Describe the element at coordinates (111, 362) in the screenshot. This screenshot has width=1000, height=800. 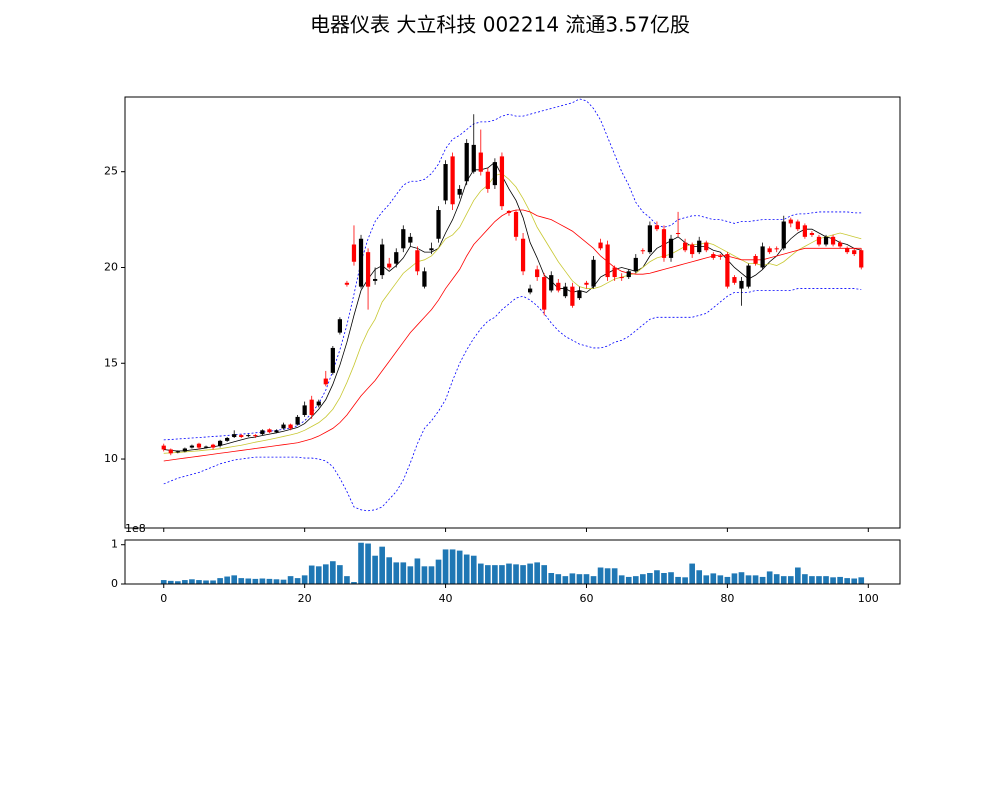
I see `y-tick-label: 15` at that location.